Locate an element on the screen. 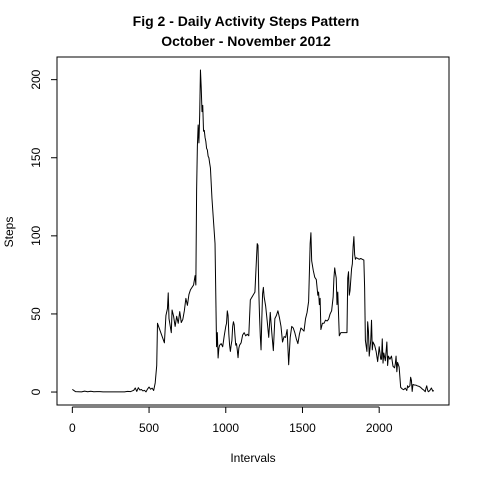 This screenshot has height=480, width=480. y-tick-label: 200 is located at coordinates (36, 79).